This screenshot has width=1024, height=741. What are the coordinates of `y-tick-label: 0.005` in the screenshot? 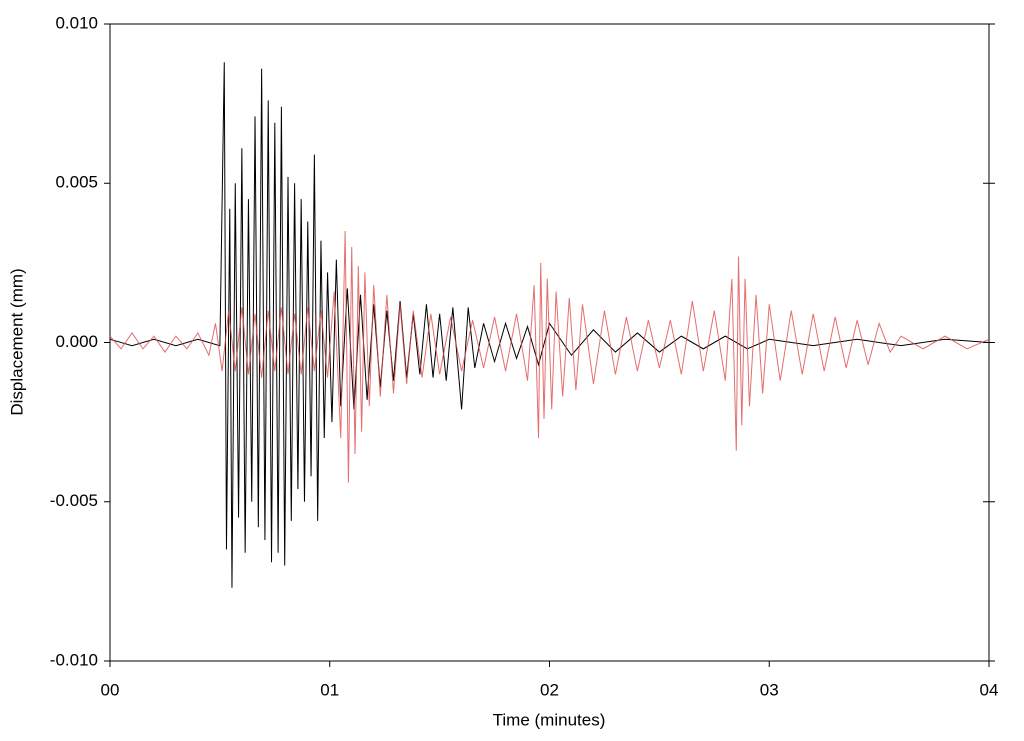 It's located at (76, 182).